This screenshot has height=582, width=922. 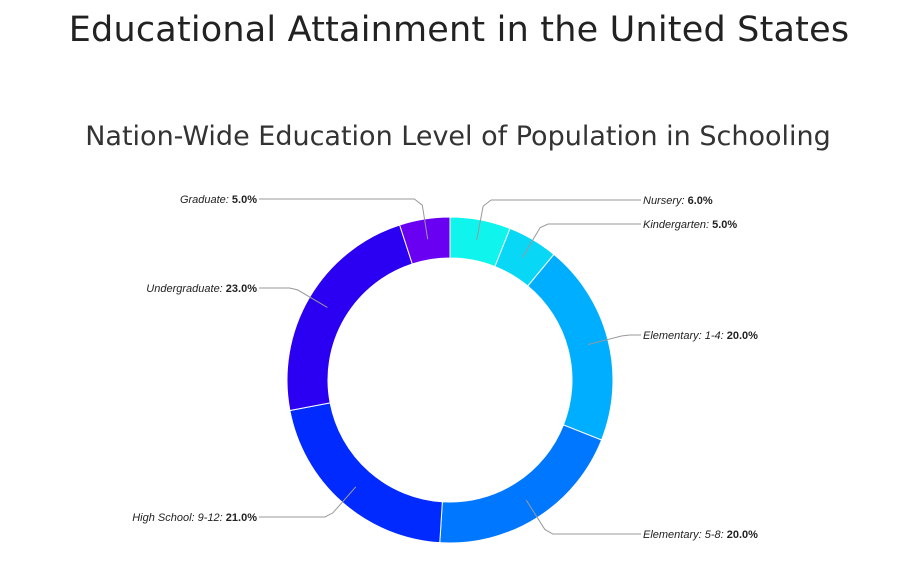 I want to click on leader-line-graduate, so click(x=344, y=219).